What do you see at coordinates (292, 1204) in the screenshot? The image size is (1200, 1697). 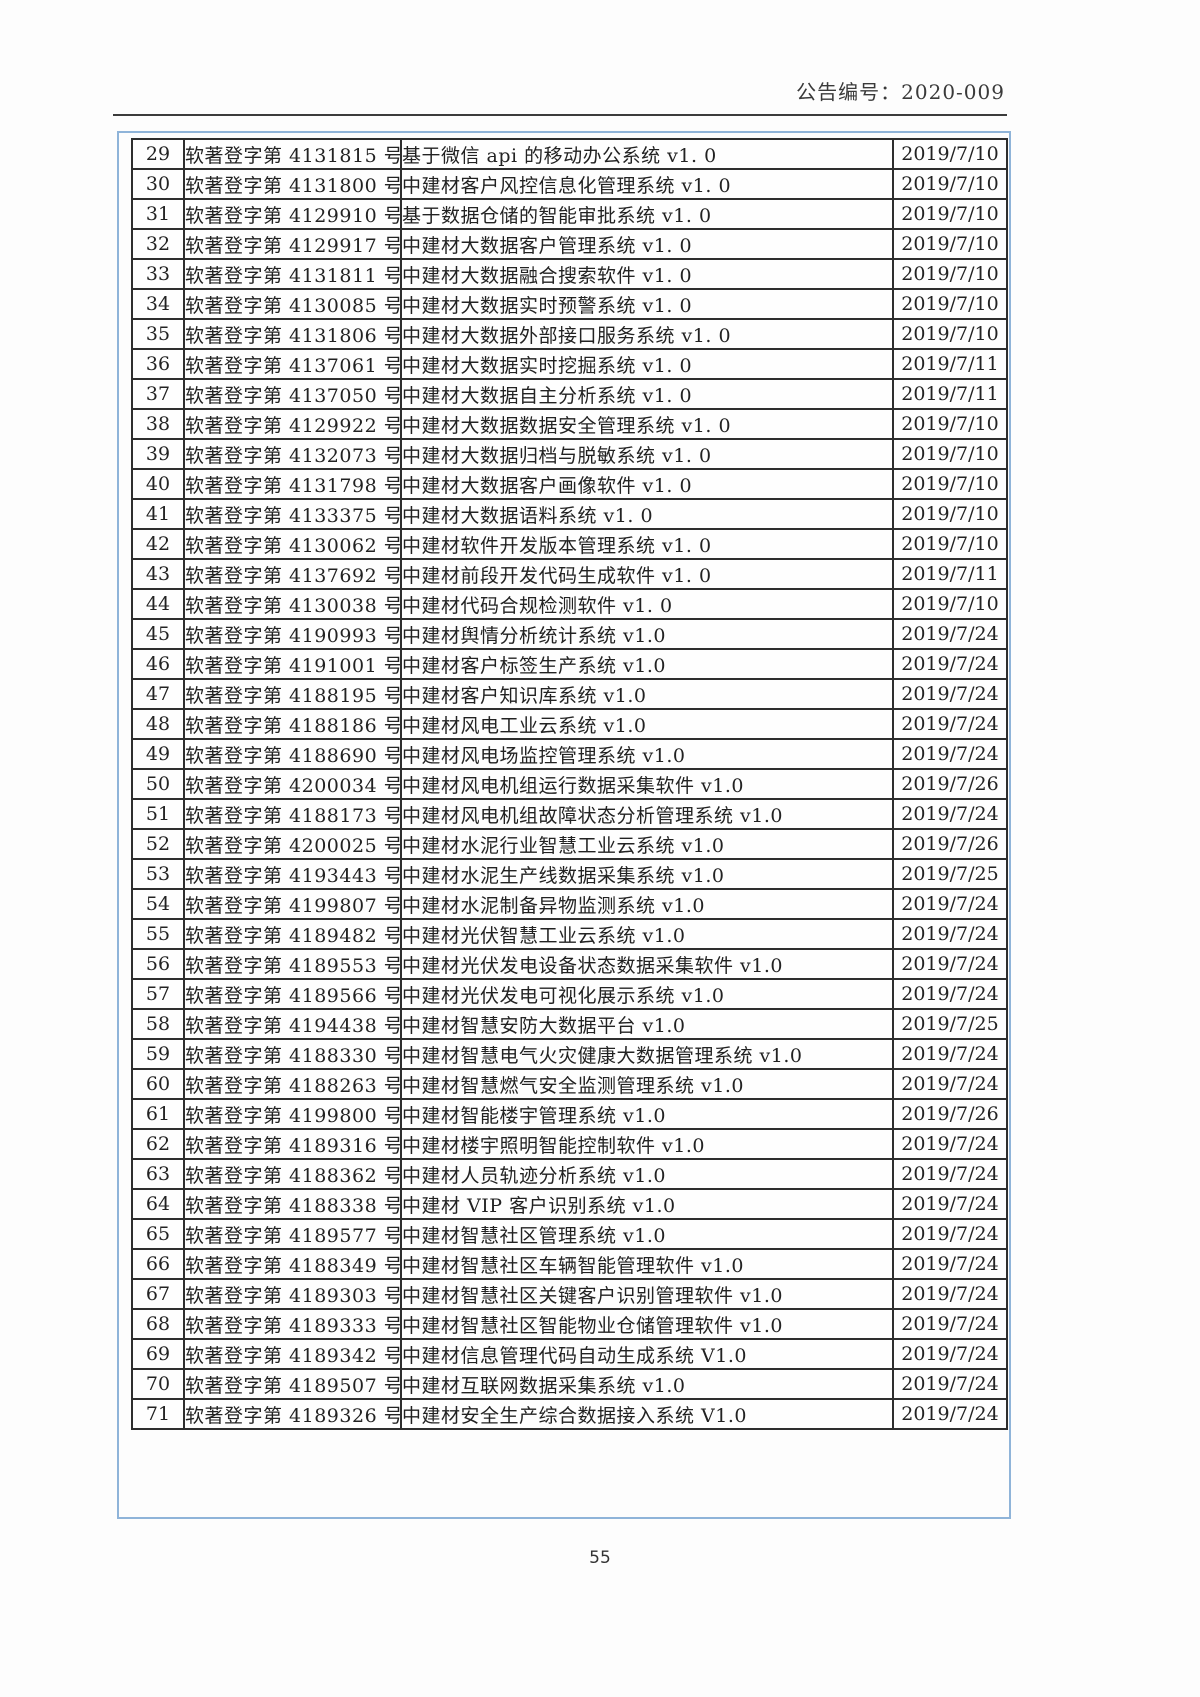 I see `registration-number-cell: 软著登字第 4188338 号` at bounding box center [292, 1204].